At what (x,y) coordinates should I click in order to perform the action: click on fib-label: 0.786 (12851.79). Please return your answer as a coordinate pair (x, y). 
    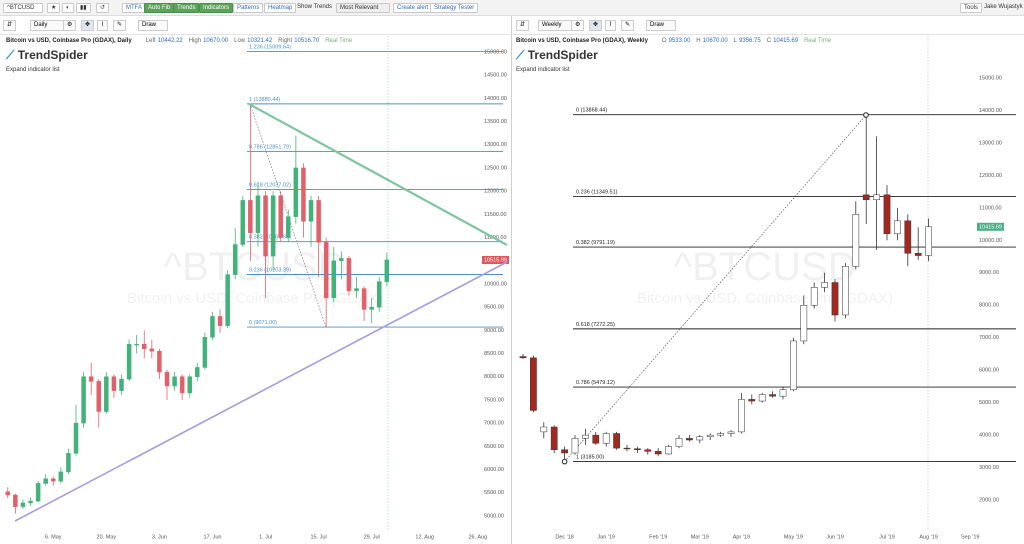
    Looking at the image, I should click on (270, 148).